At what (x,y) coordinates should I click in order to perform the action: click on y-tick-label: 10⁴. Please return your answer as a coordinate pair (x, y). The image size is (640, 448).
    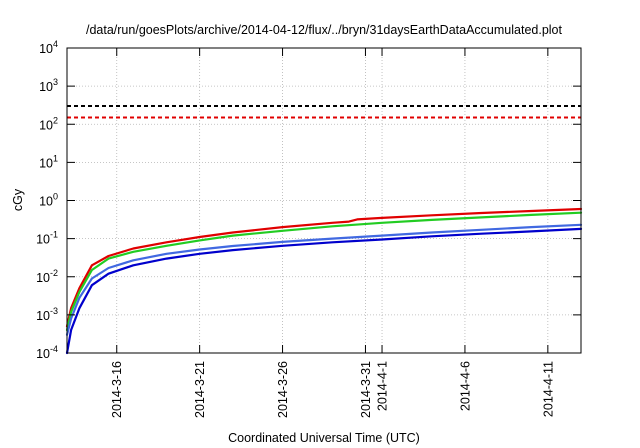
    Looking at the image, I should click on (48, 47).